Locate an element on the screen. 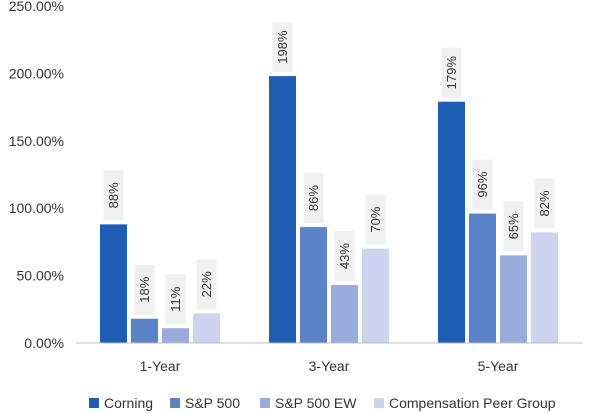 The image size is (594, 414). data-label: 18% is located at coordinates (144, 289).